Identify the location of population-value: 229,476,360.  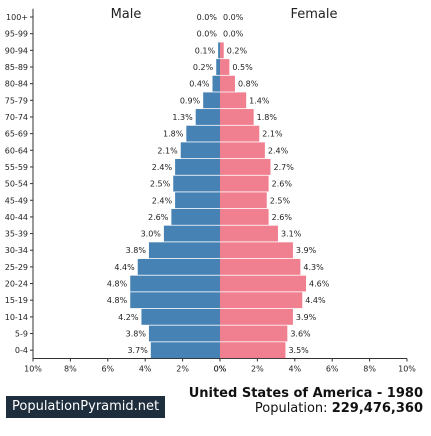
(377, 408).